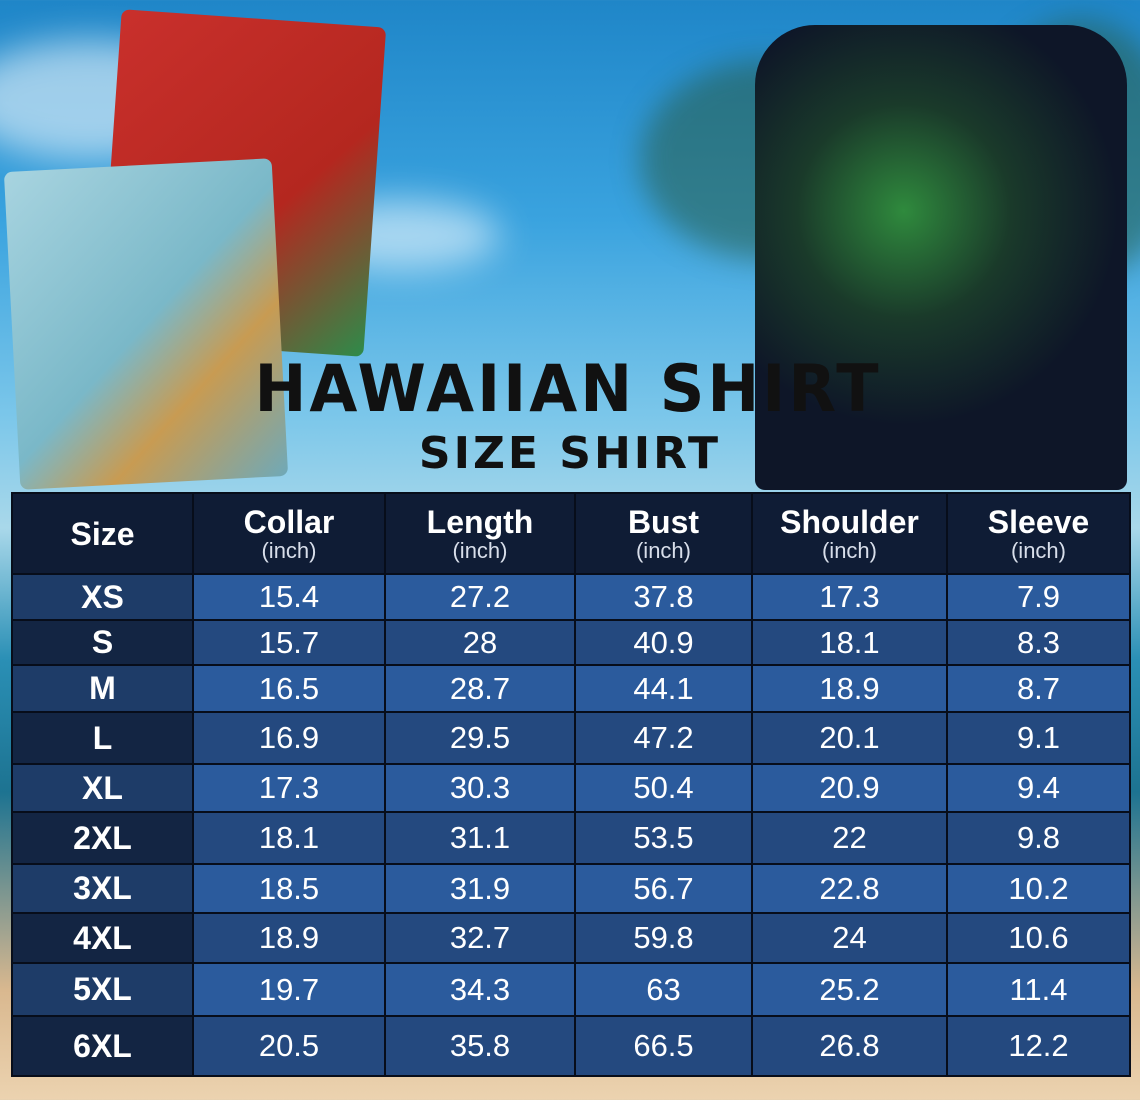 This screenshot has width=1140, height=1100. What do you see at coordinates (1038, 597) in the screenshot?
I see `cell-sleeve: 7.9` at bounding box center [1038, 597].